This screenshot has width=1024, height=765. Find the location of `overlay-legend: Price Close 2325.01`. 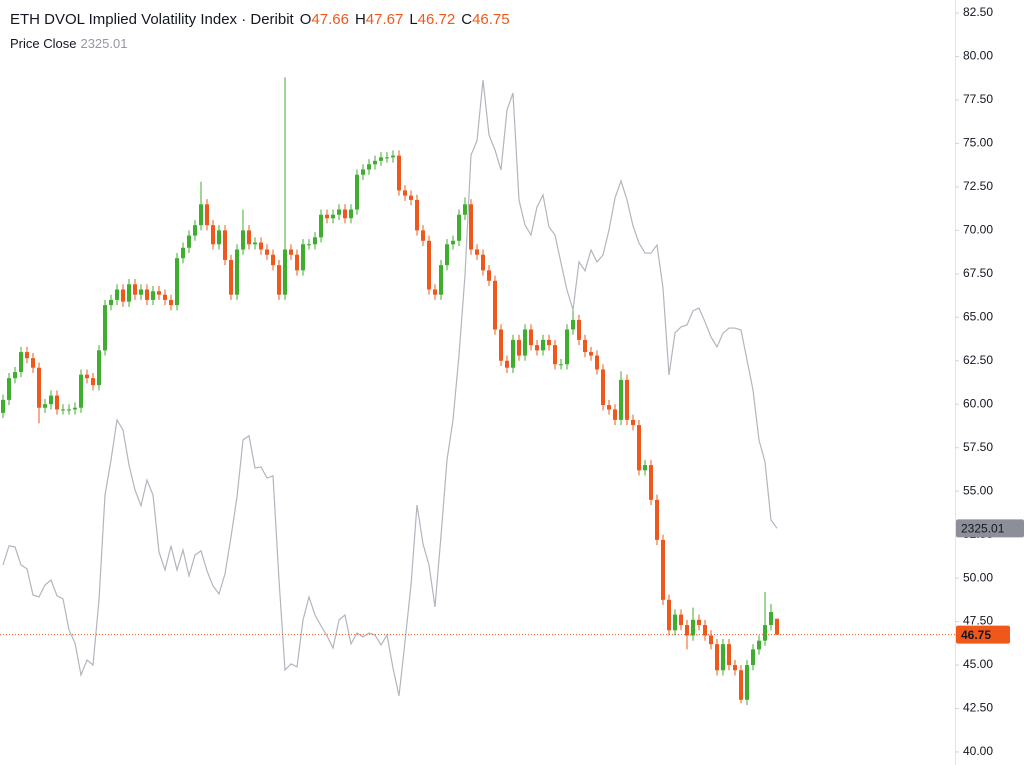

overlay-legend: Price Close 2325.01 is located at coordinates (68, 43).